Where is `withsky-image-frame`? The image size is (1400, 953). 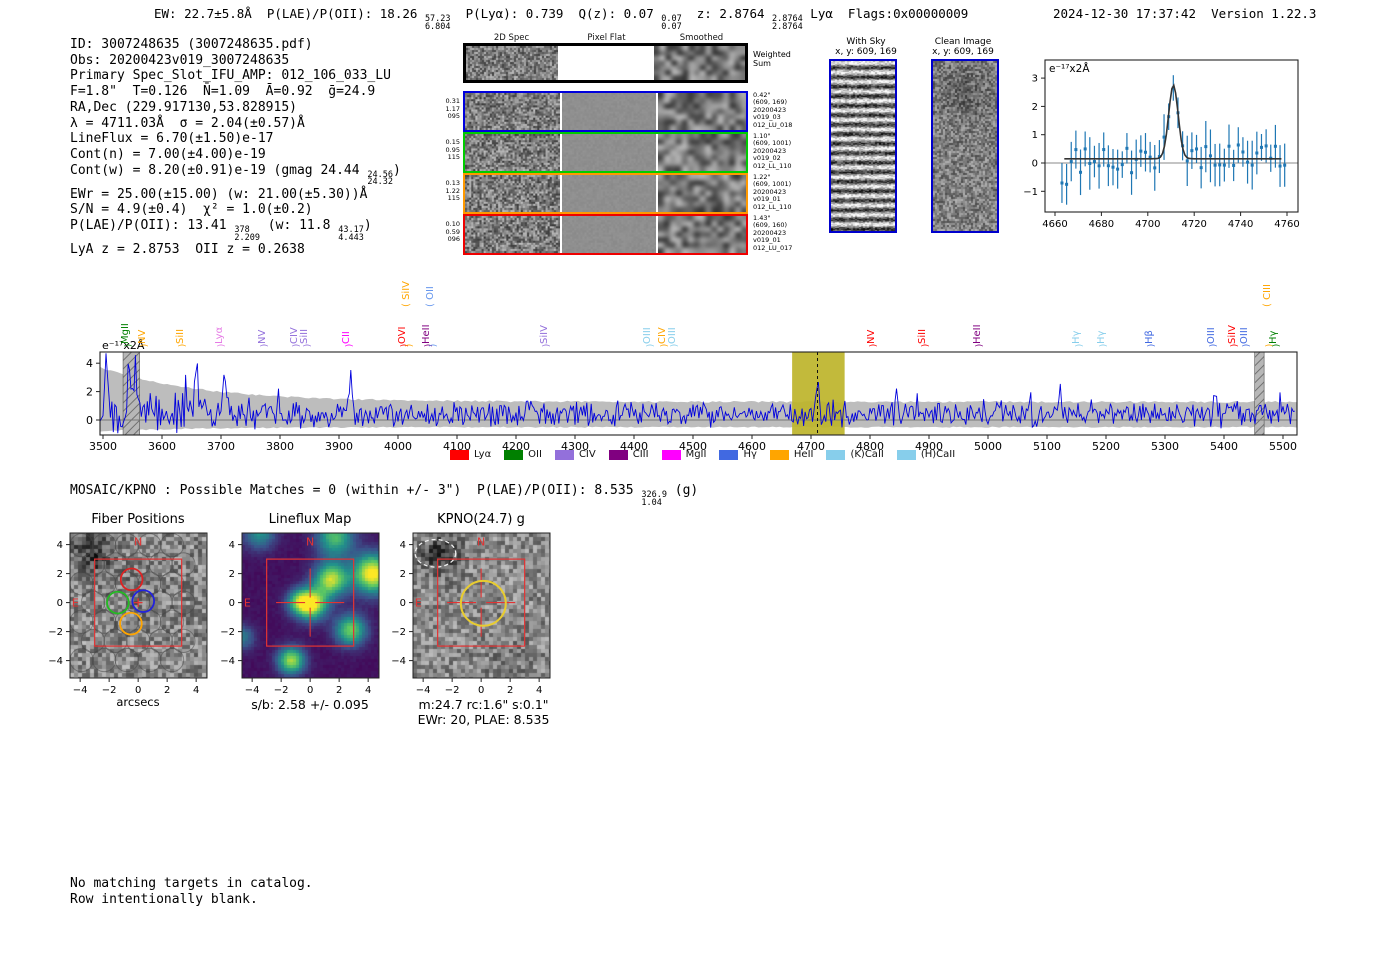 withsky-image-frame is located at coordinates (863, 146).